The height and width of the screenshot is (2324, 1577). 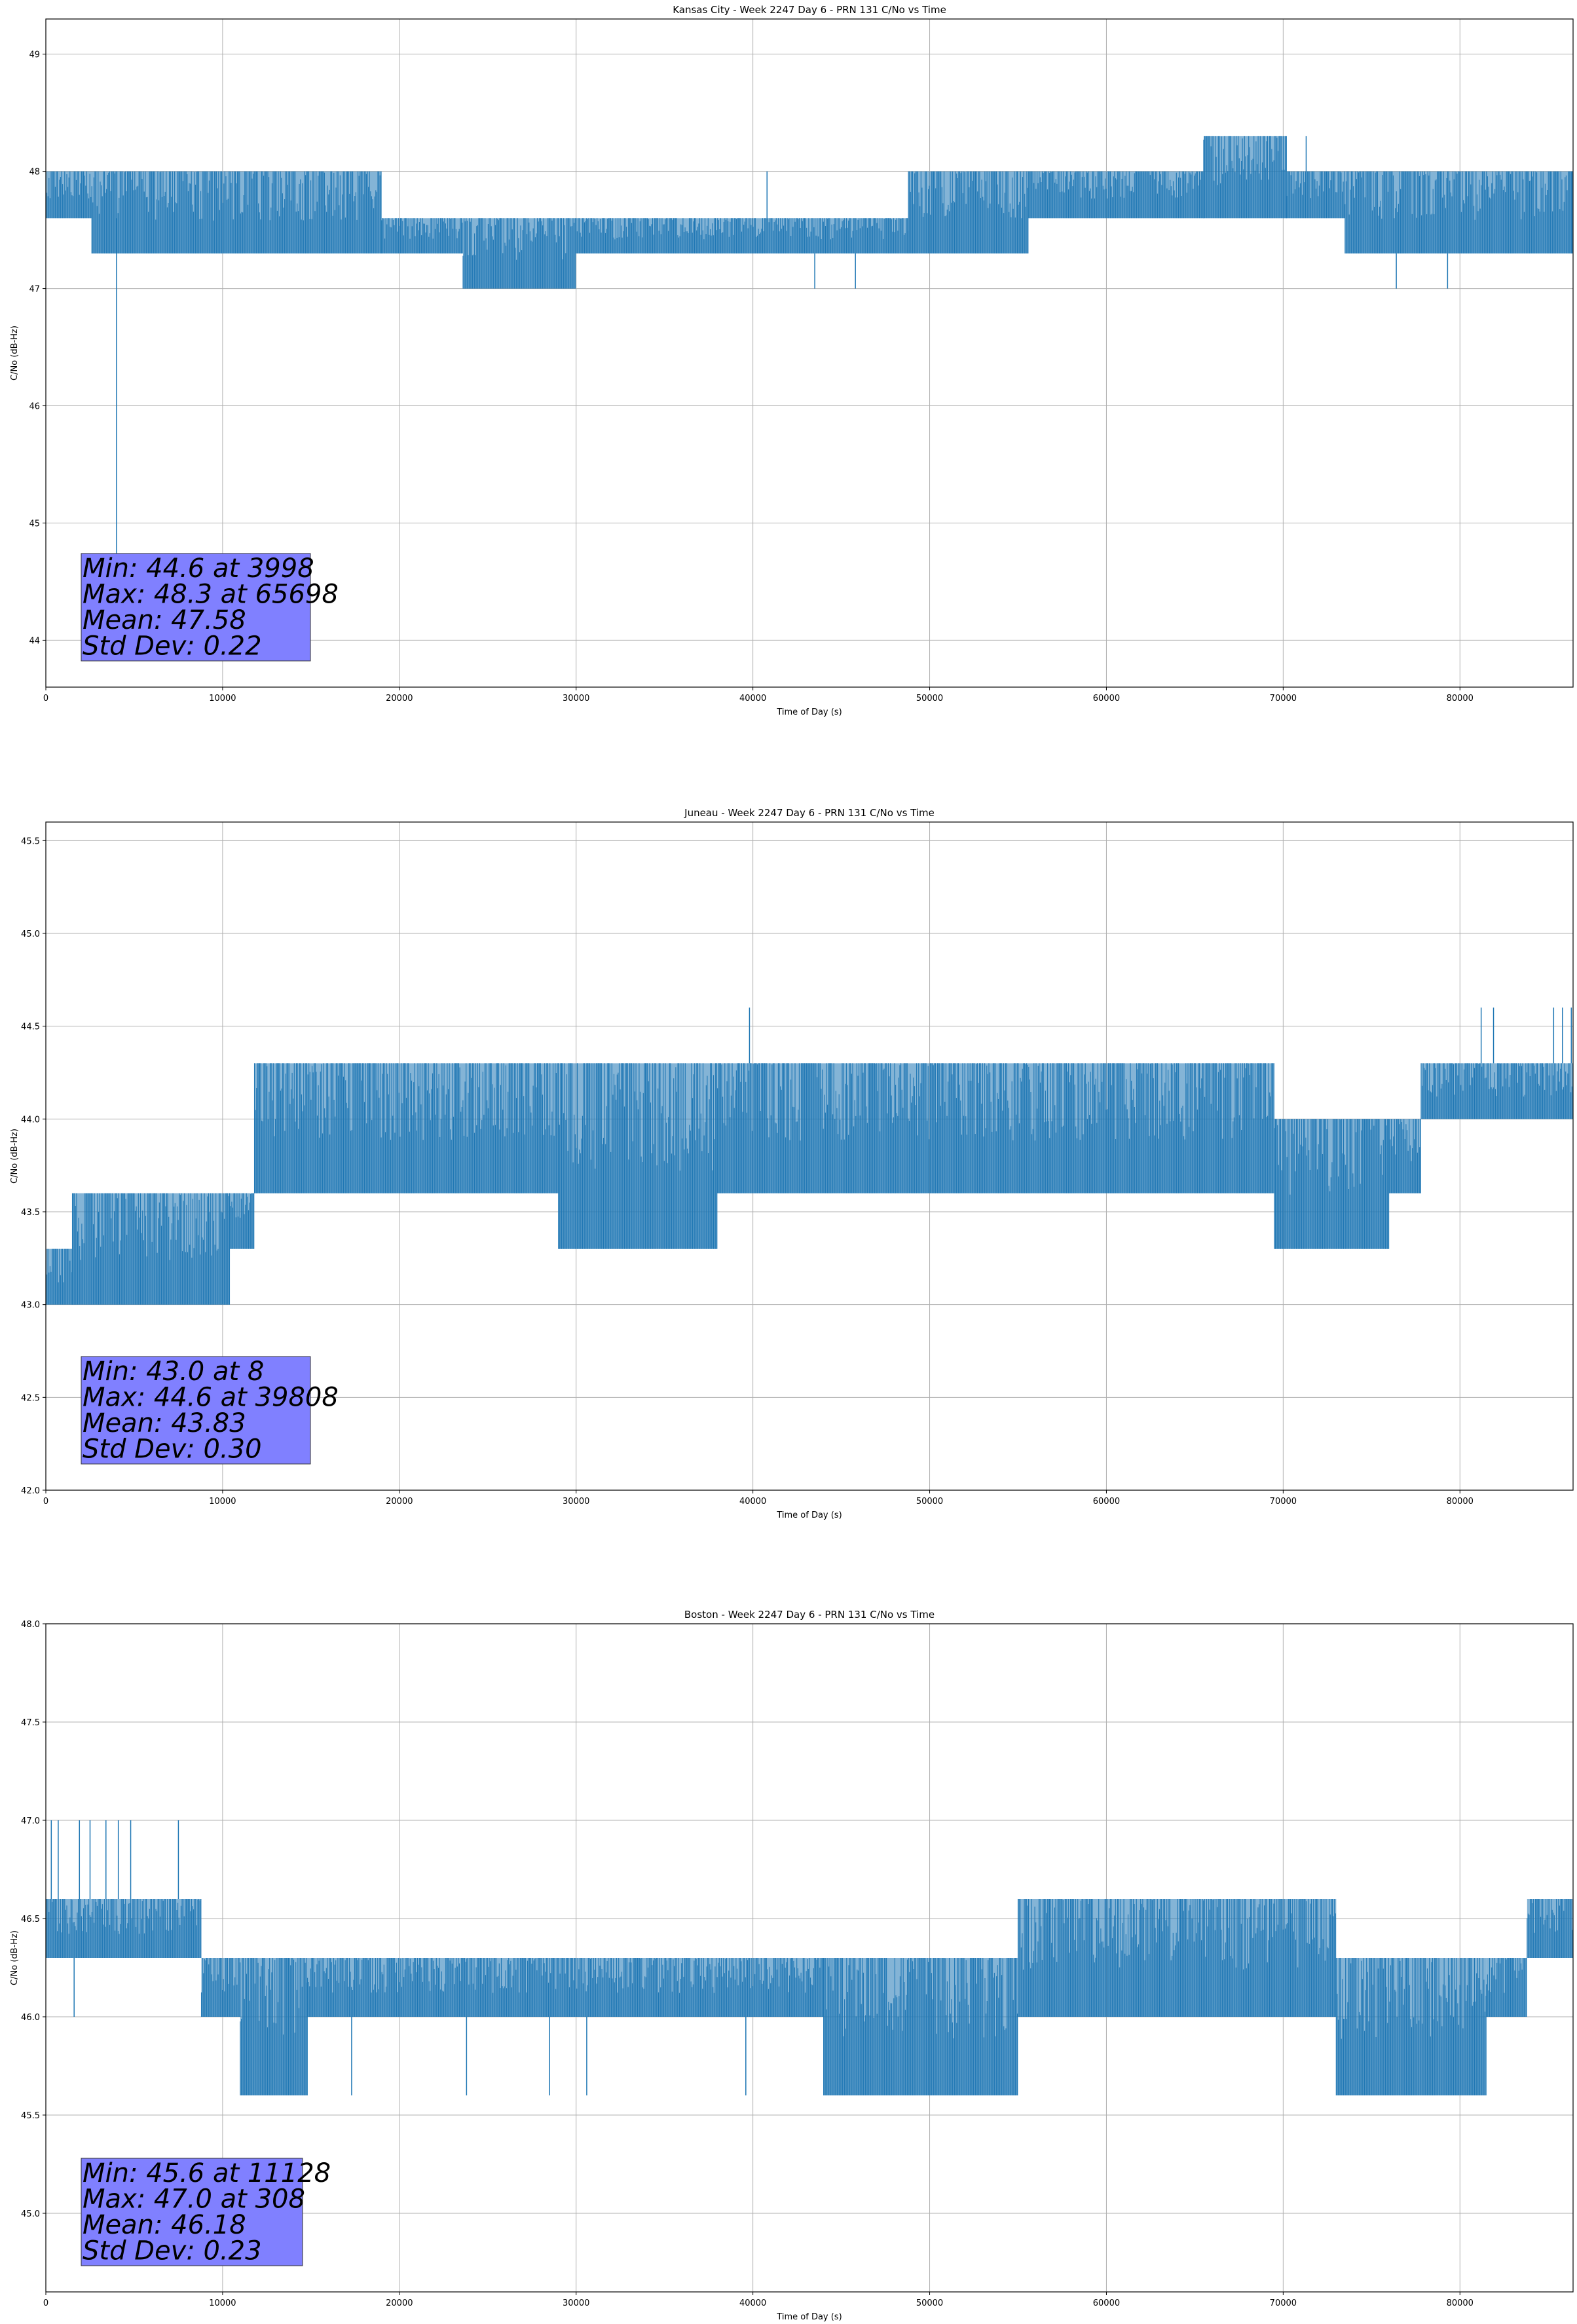 What do you see at coordinates (164, 2225) in the screenshot?
I see `stats-line: Mean: 46.18` at bounding box center [164, 2225].